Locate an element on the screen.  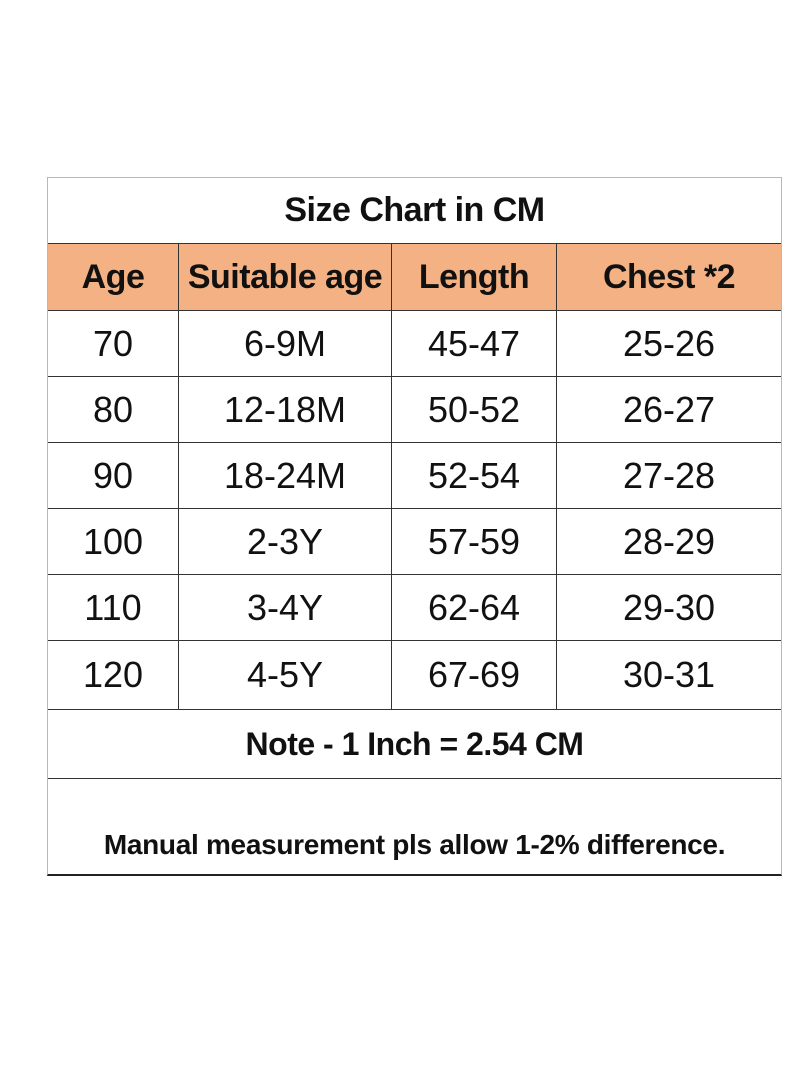
cell-age: 120 is located at coordinates (113, 675).